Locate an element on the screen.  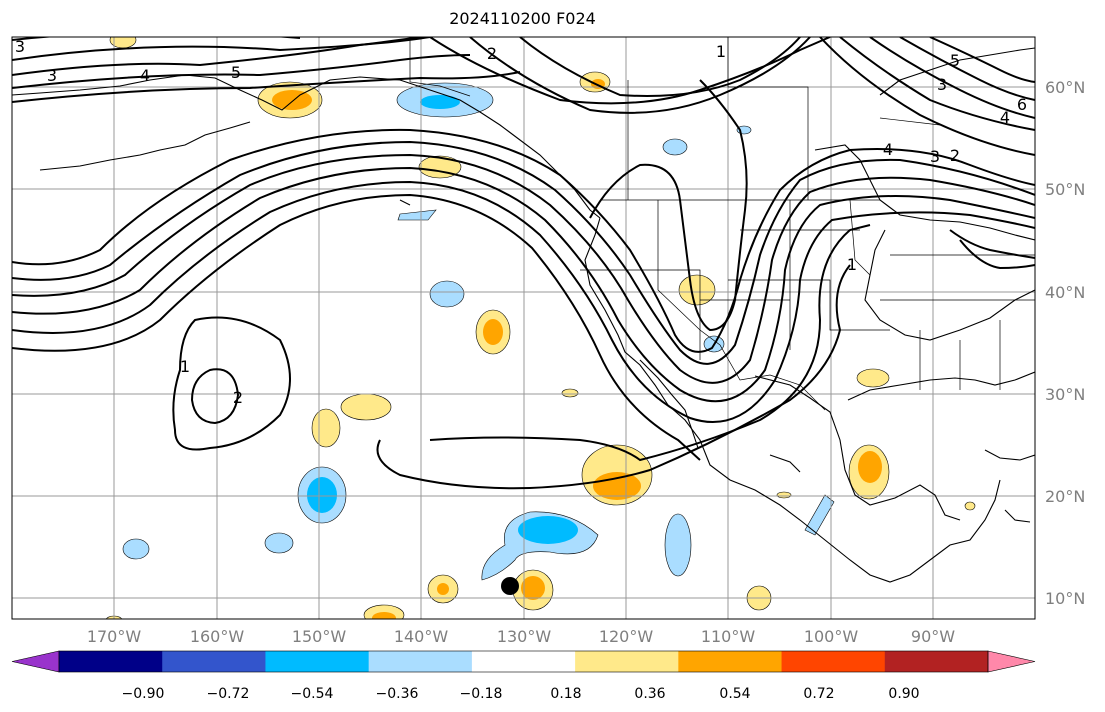
lat-label: 20°N is located at coordinates (1065, 496).